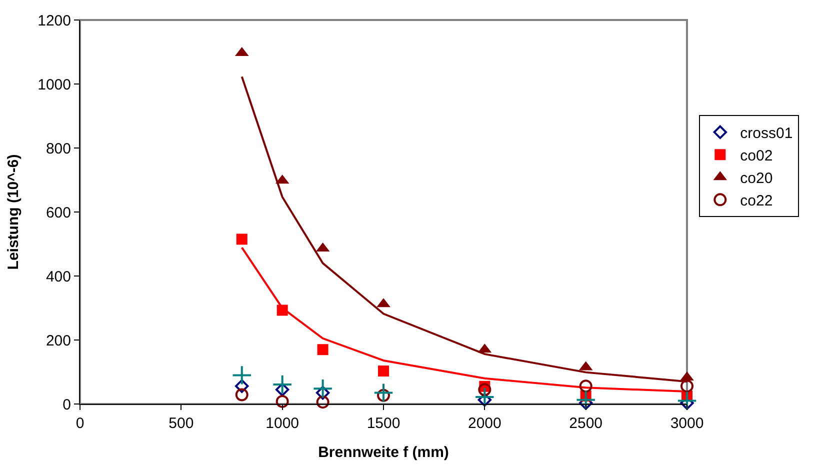 The width and height of the screenshot is (817, 470). What do you see at coordinates (58, 277) in the screenshot?
I see `y-tick-label: 400` at bounding box center [58, 277].